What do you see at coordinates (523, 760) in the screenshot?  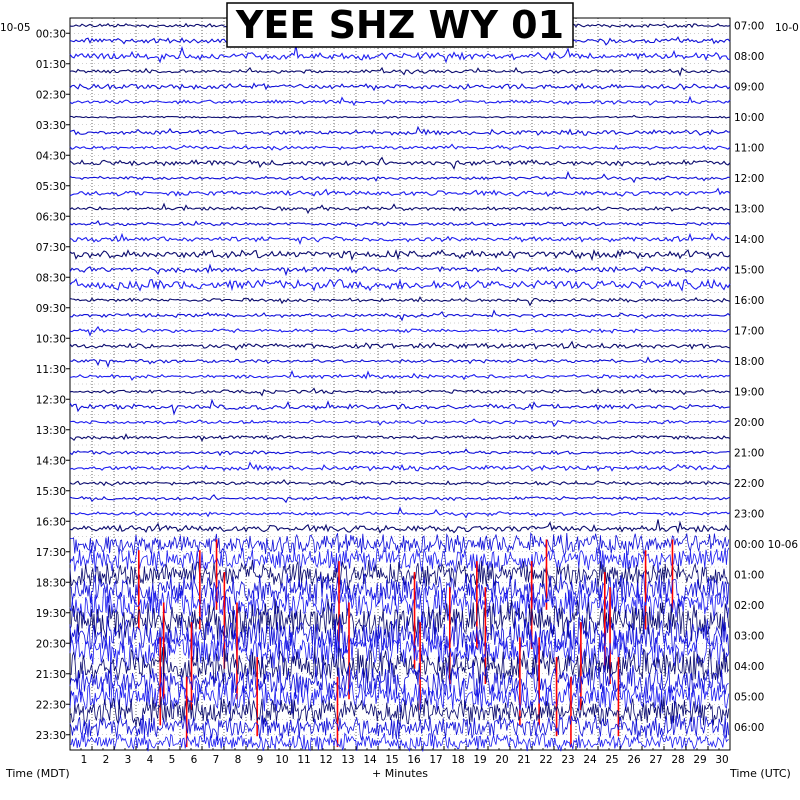 I see `minutes-tick-label: 21` at bounding box center [523, 760].